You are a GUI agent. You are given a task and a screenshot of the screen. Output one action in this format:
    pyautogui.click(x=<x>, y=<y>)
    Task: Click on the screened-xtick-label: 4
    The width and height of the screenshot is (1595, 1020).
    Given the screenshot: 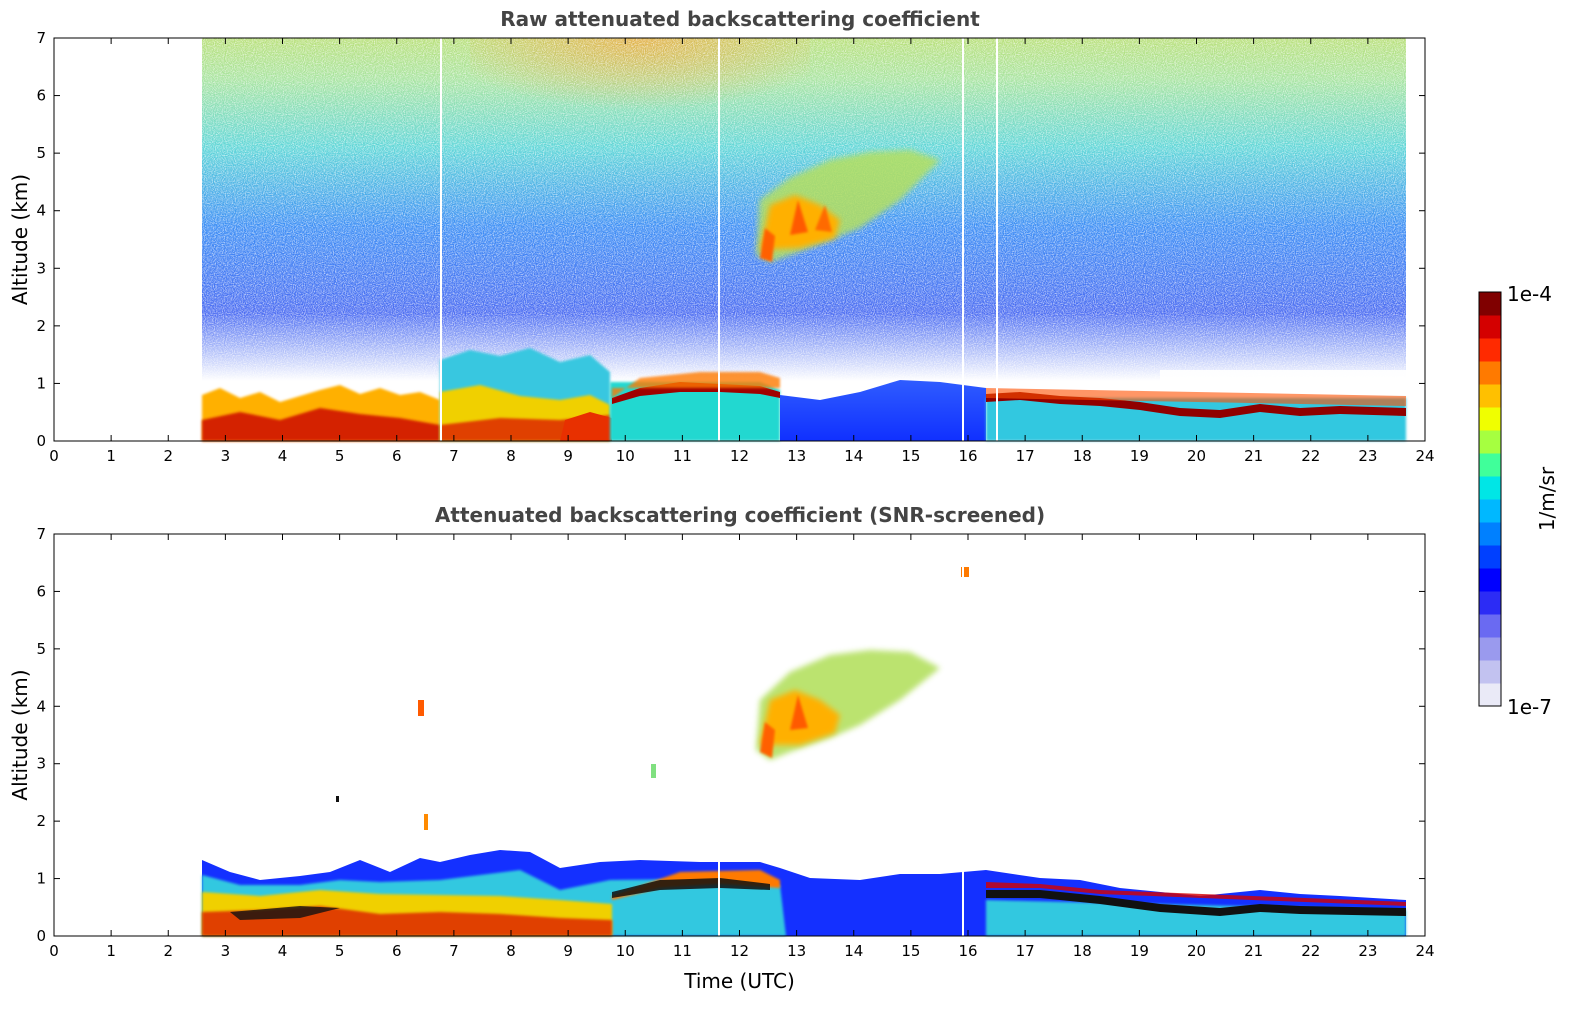 What is the action you would take?
    pyautogui.click(x=283, y=951)
    